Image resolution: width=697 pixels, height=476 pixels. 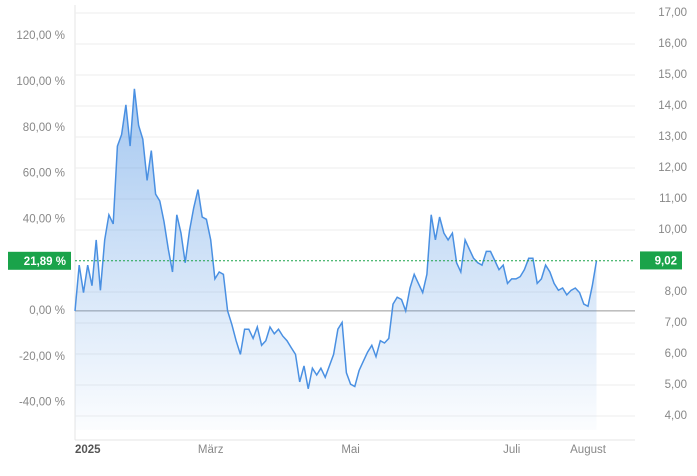 What do you see at coordinates (676, 292) in the screenshot?
I see `y2-tick-label: 8,00` at bounding box center [676, 292].